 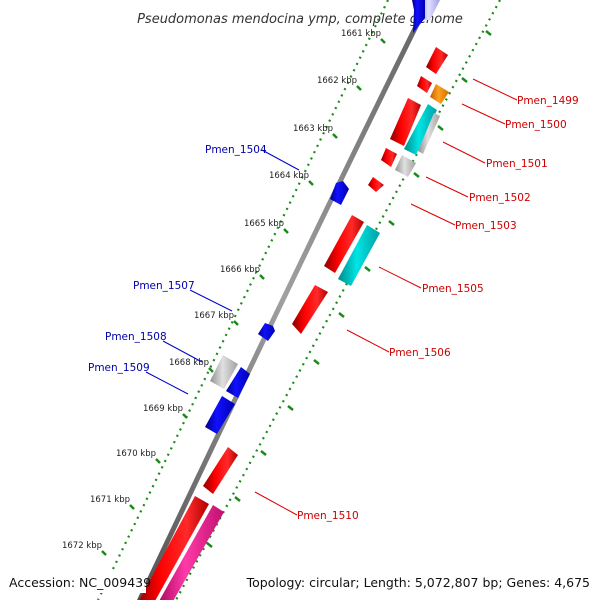 What do you see at coordinates (420, 353) in the screenshot?
I see `gene-label-pmen-1506: Pmen_1506` at bounding box center [420, 353].